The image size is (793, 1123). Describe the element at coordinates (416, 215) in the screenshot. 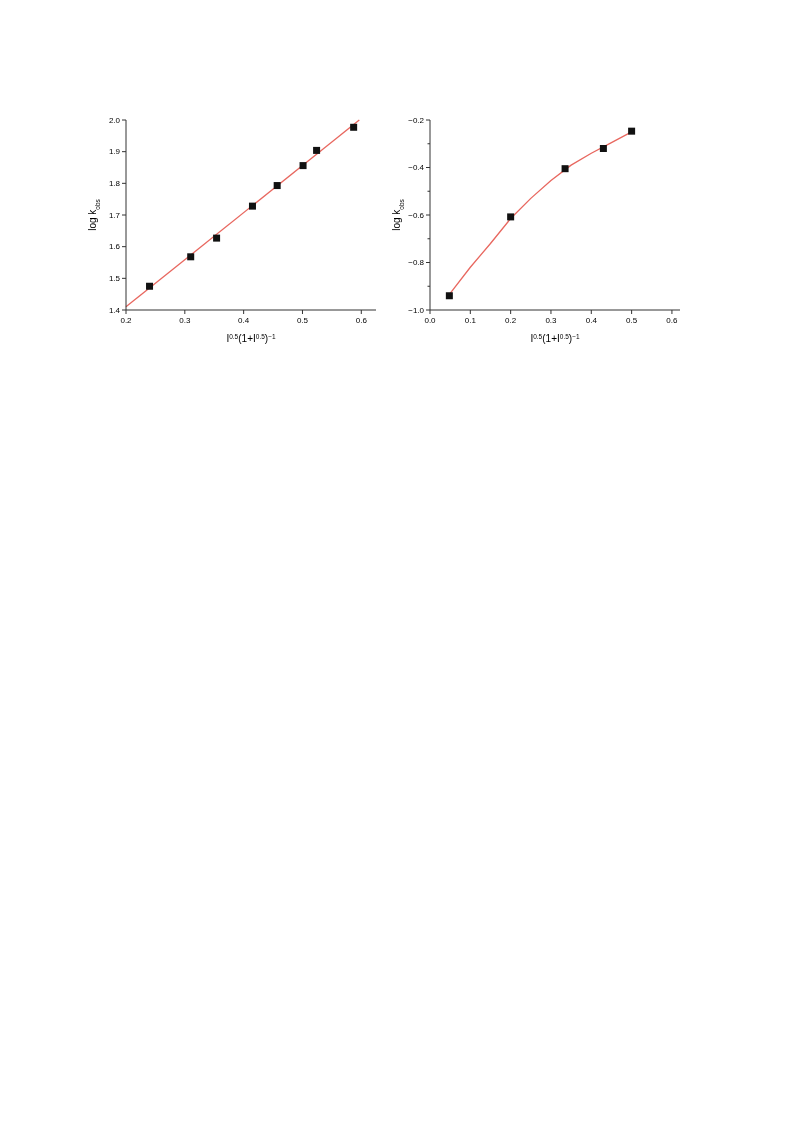

I see `y-tick-label: −0.6` at that location.